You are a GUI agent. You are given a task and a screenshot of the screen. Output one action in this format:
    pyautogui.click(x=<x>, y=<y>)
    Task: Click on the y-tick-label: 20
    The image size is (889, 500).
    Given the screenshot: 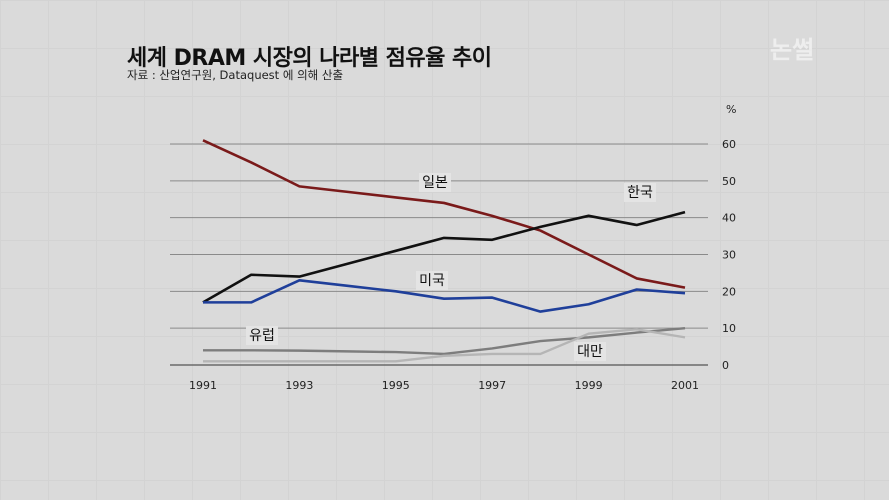 What is the action you would take?
    pyautogui.click(x=729, y=291)
    